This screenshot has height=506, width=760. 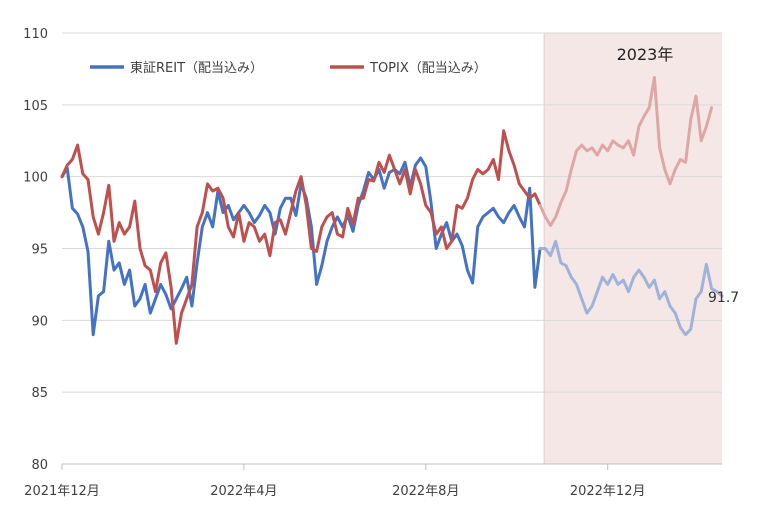 What do you see at coordinates (626, 151) in the screenshot?
I see `series-line-2023-topix` at bounding box center [626, 151].